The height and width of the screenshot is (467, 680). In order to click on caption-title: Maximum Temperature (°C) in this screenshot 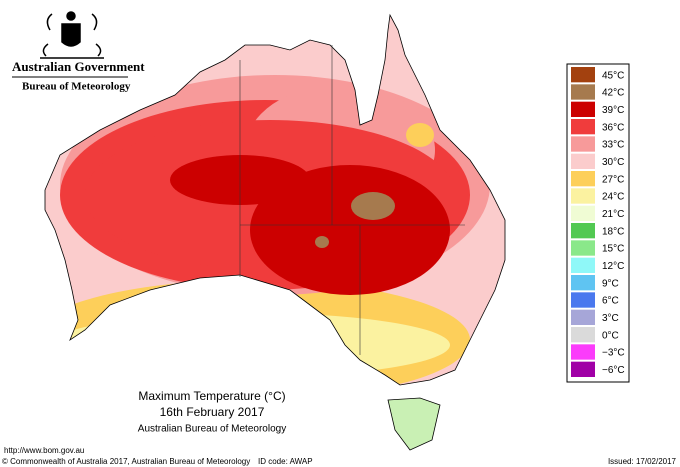, I will do `click(211, 396)`.